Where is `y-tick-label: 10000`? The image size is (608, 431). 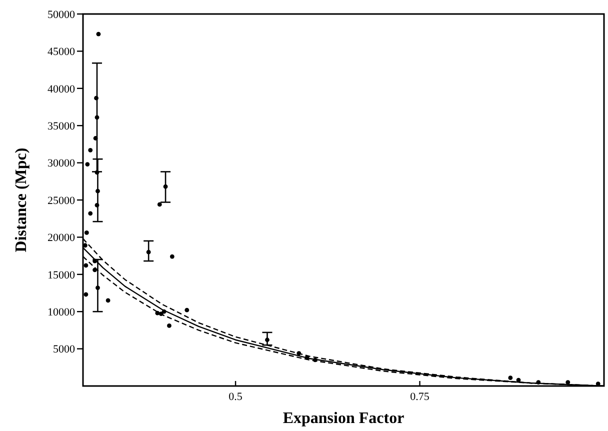
y-tick-label: 10000 is located at coordinates (62, 312).